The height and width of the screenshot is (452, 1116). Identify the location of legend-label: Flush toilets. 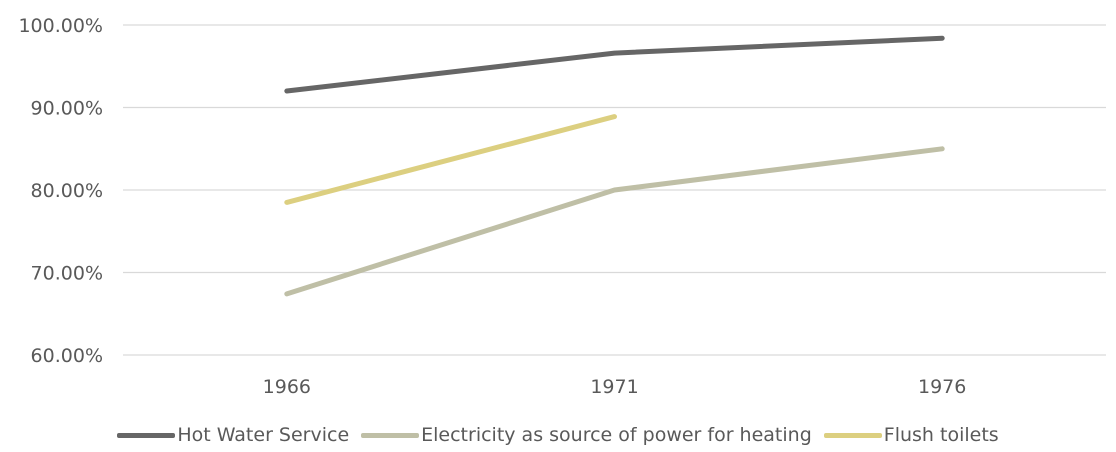
(941, 435).